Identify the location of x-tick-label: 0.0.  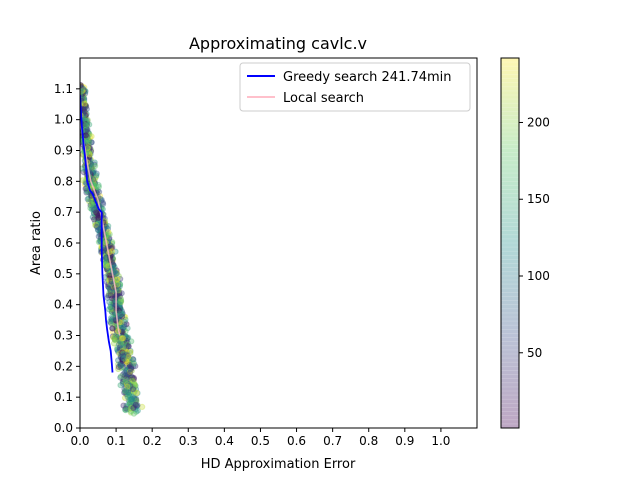
(79, 441).